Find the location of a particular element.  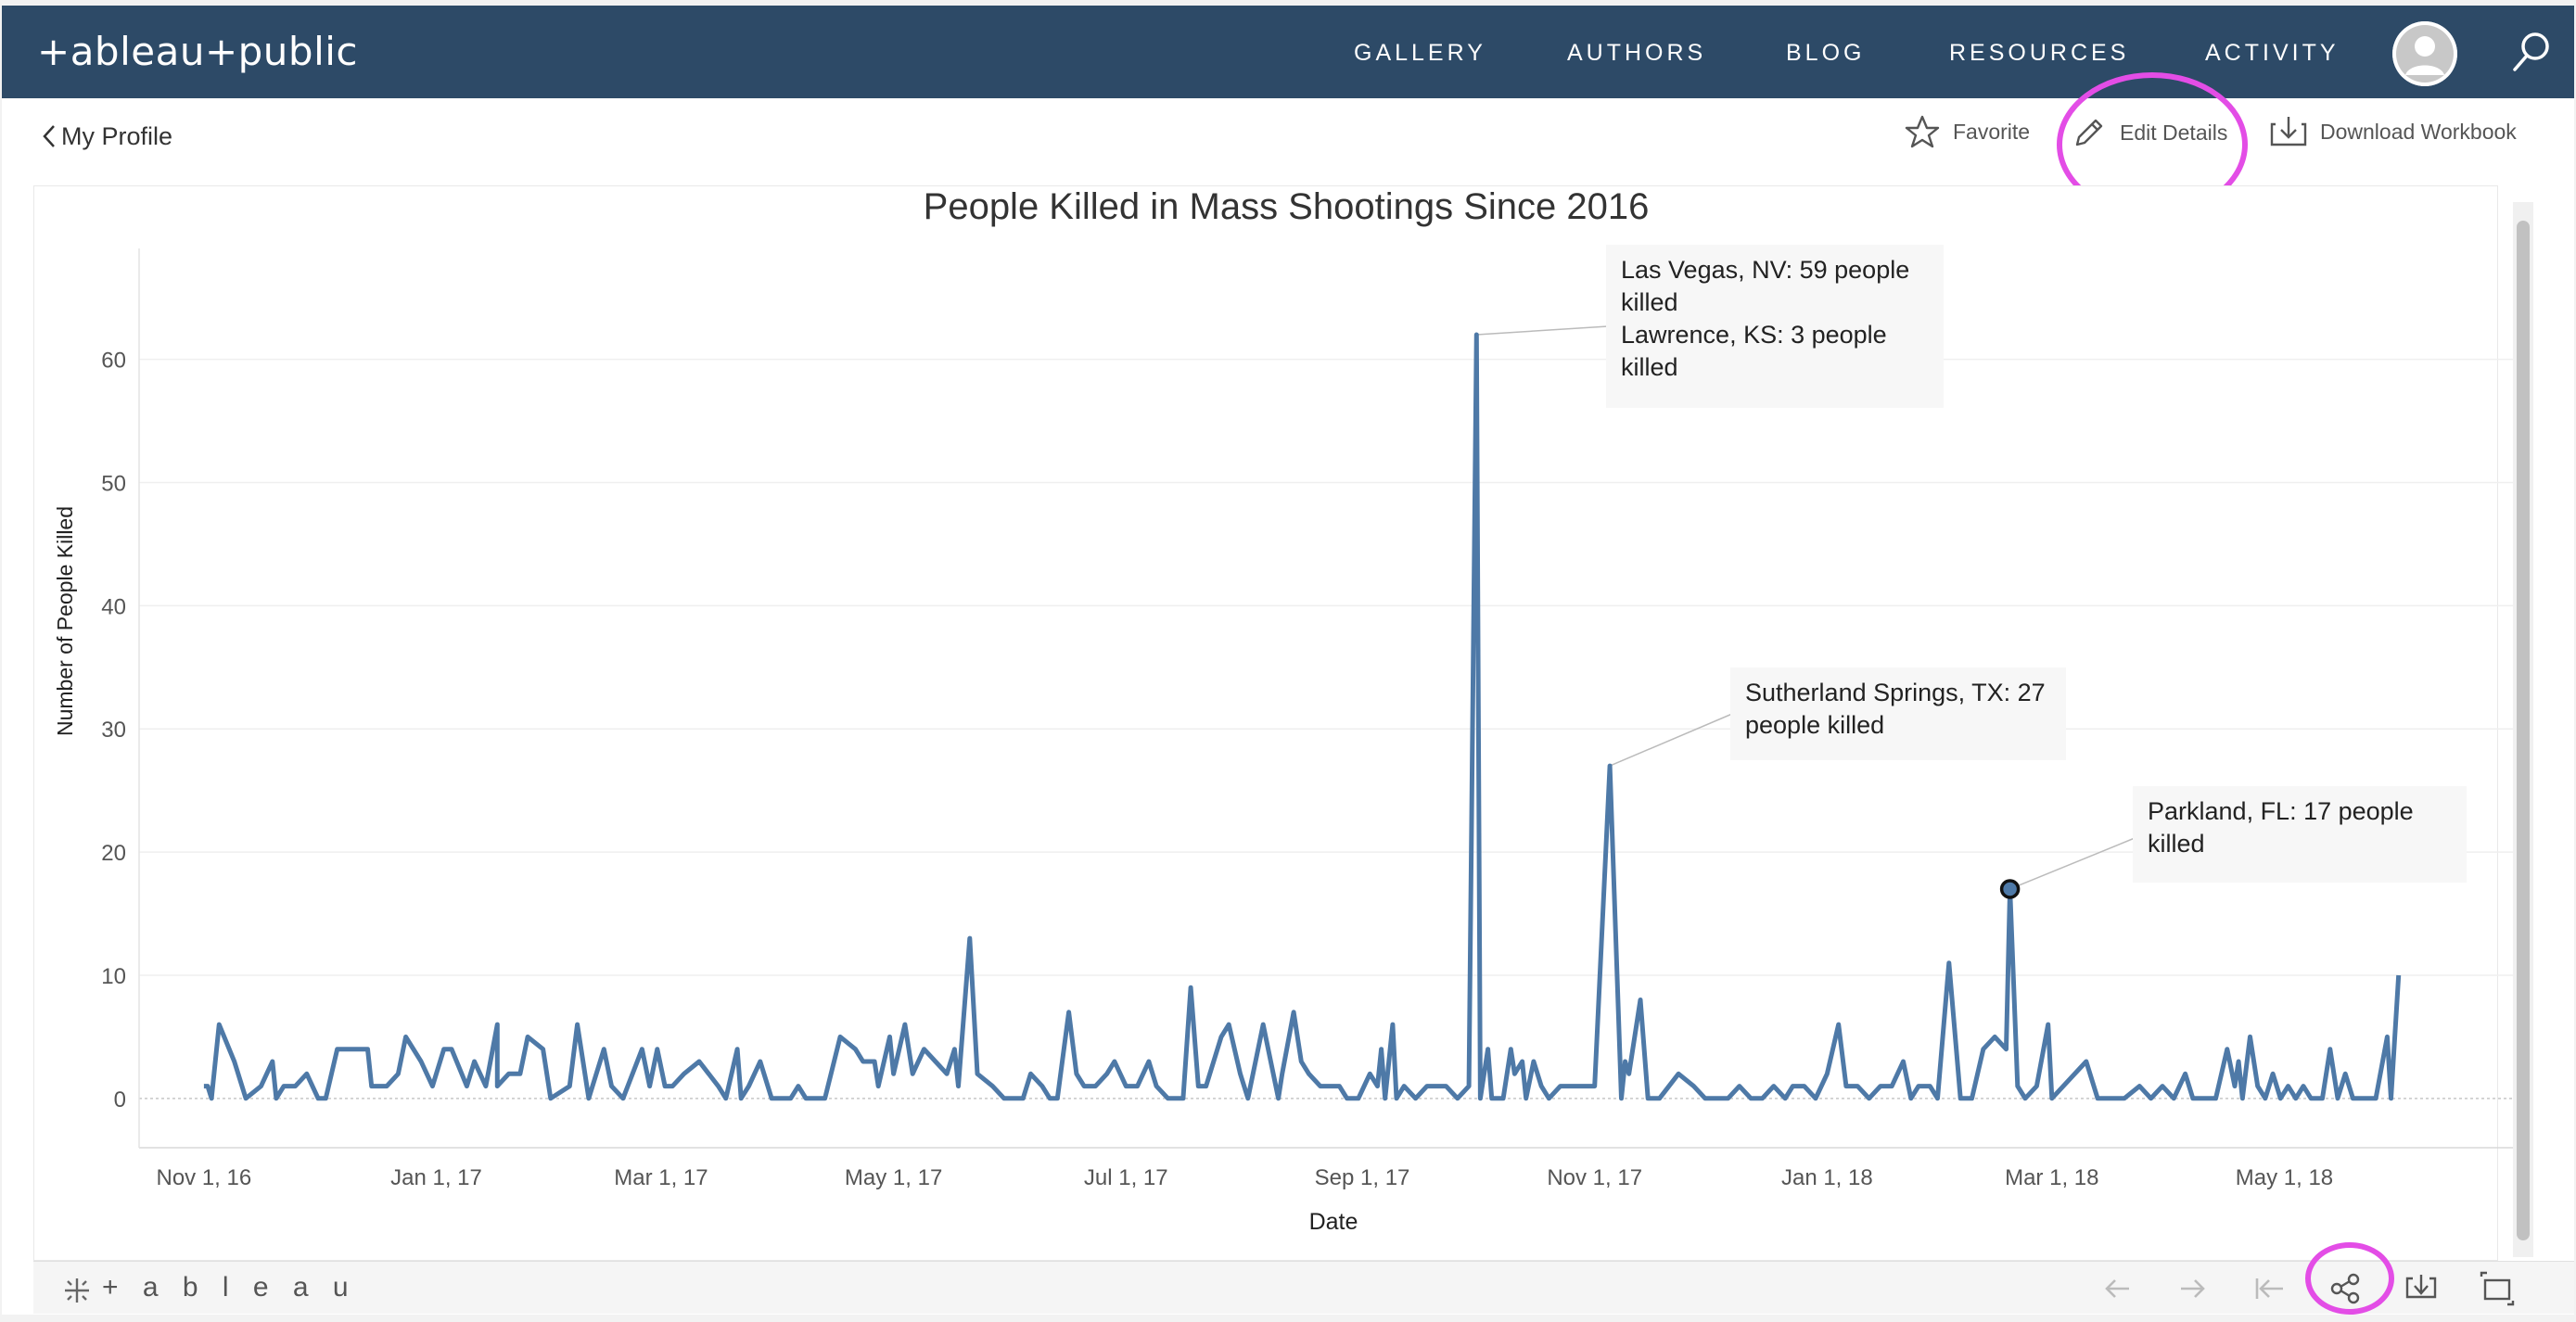

fullscreen-icon is located at coordinates (2498, 1289).